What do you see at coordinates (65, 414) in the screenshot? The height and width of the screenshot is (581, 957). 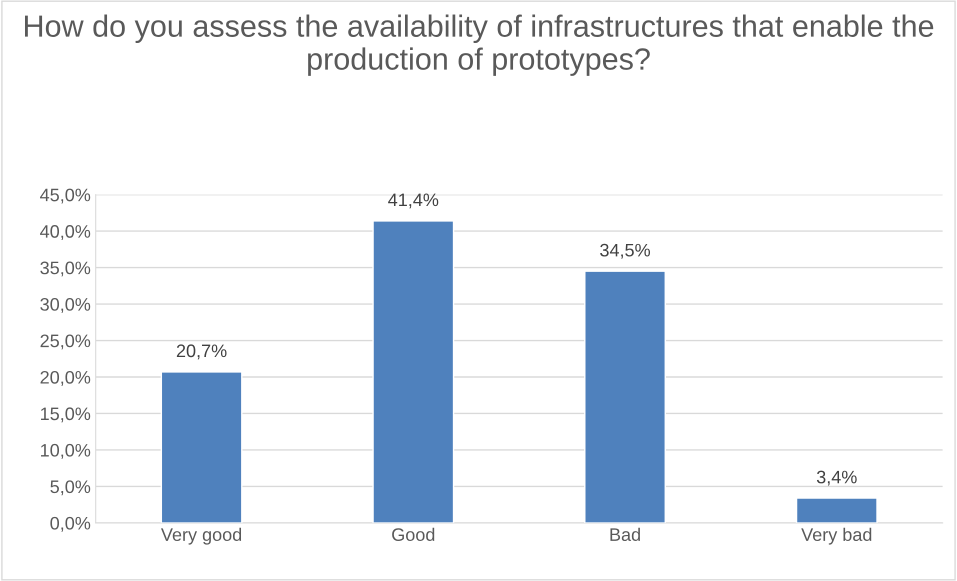 I see `y-tick-label: 15,0%` at bounding box center [65, 414].